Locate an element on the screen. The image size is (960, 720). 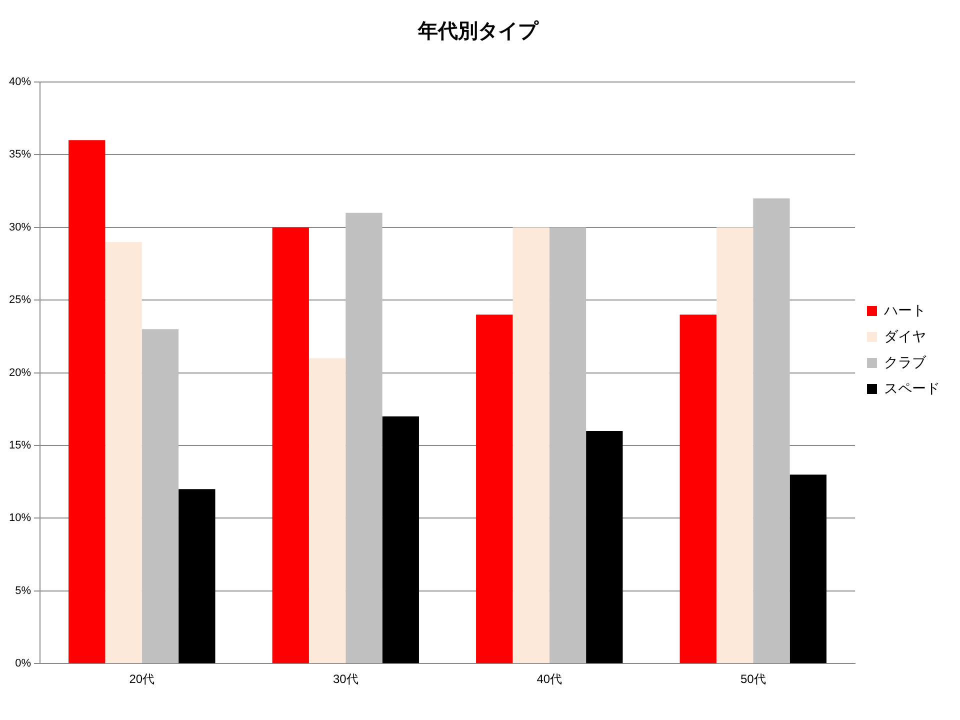
y-tick-label: 5% is located at coordinates (23, 590).